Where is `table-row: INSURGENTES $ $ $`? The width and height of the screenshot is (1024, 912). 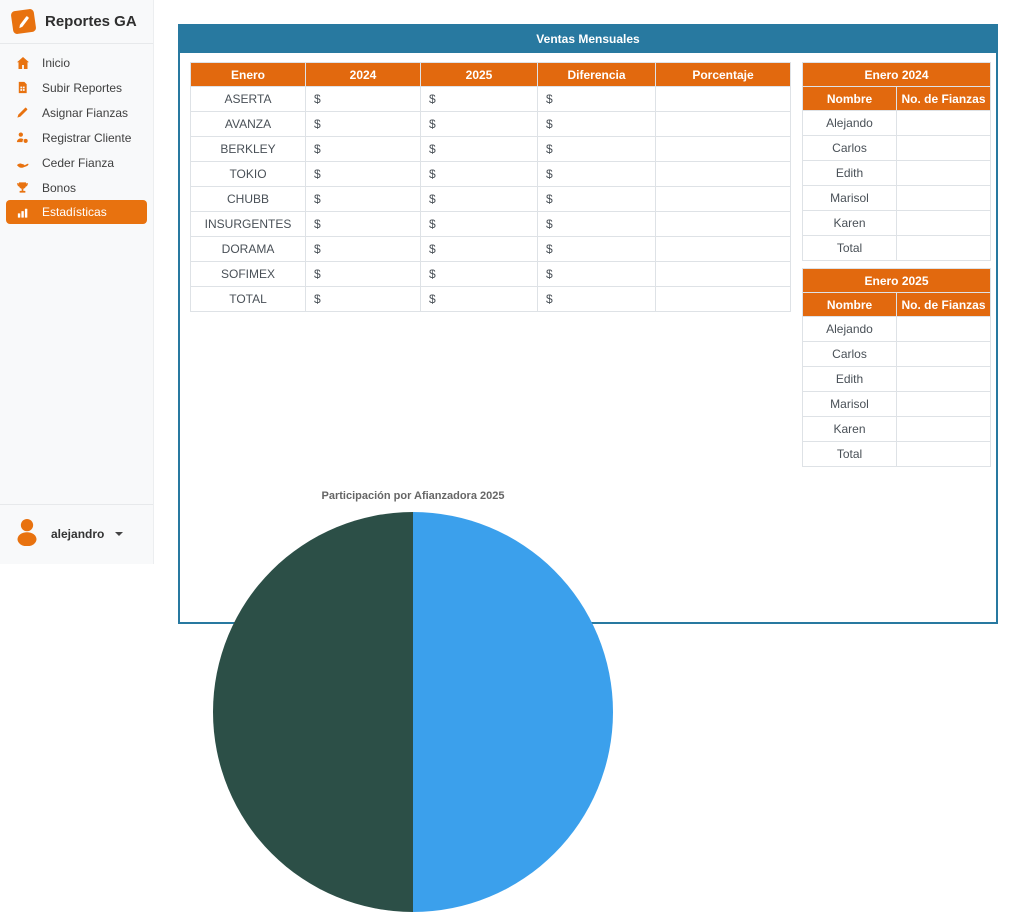
table-row: INSURGENTES $ $ $ is located at coordinates (490, 224).